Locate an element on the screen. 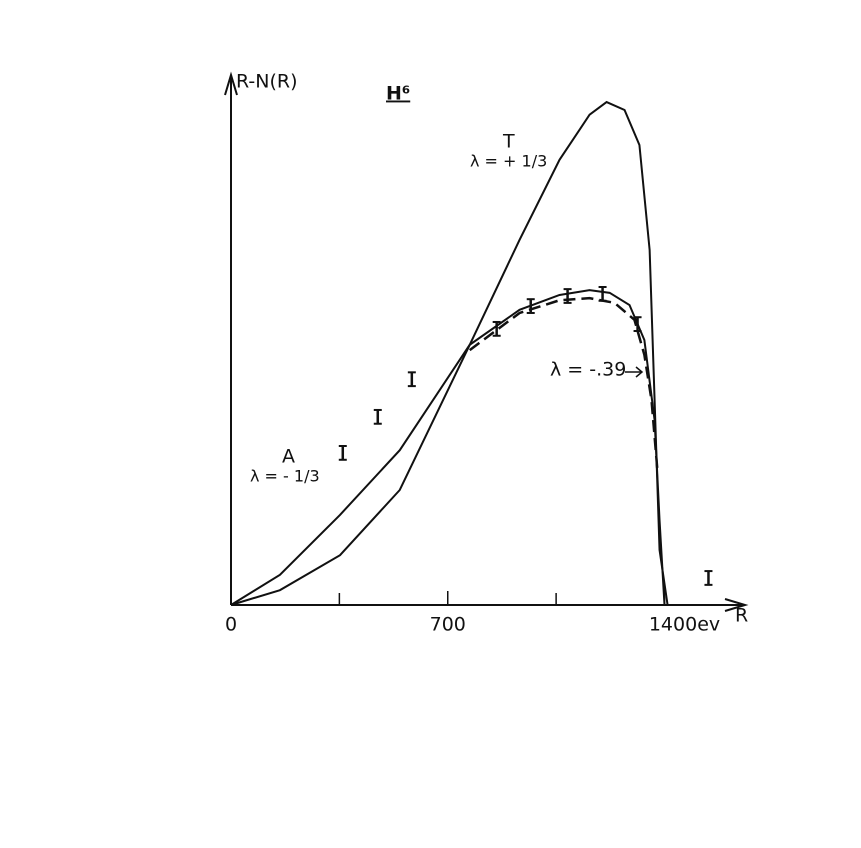  x-tick-label: 700 is located at coordinates (448, 625).